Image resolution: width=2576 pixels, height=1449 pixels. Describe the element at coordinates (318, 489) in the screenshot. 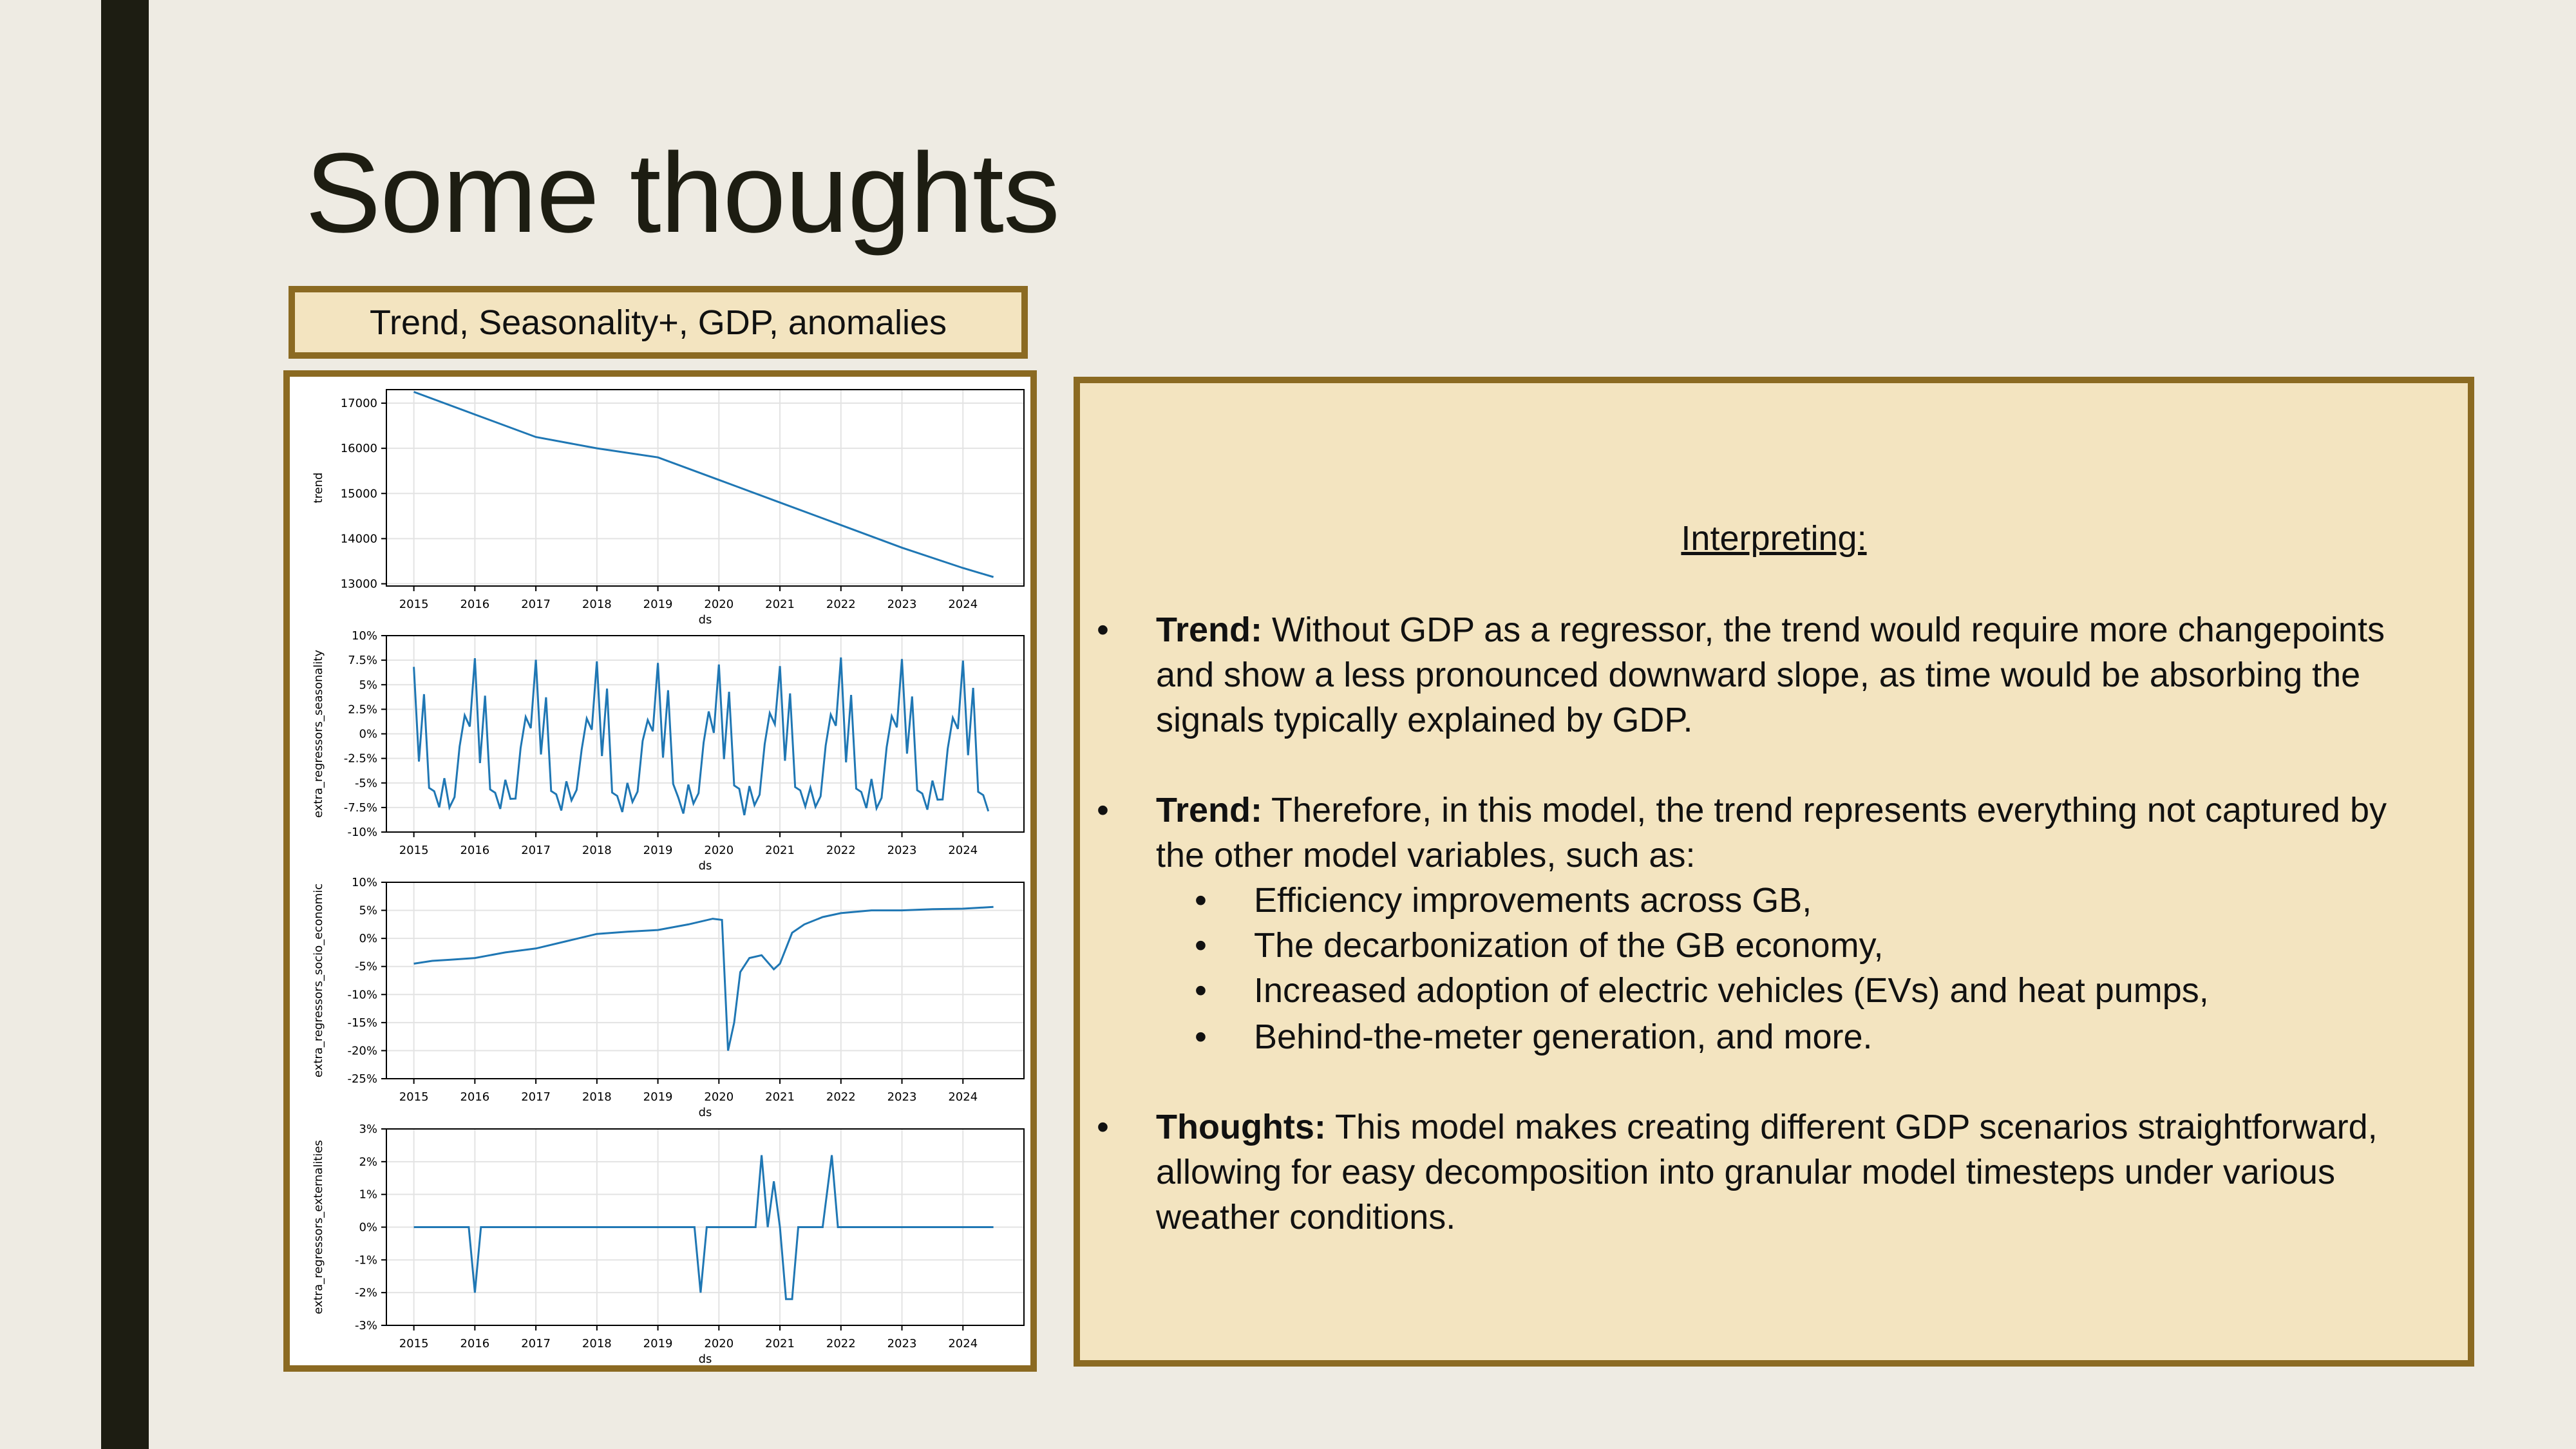

I see `y-axis-label: trend` at that location.